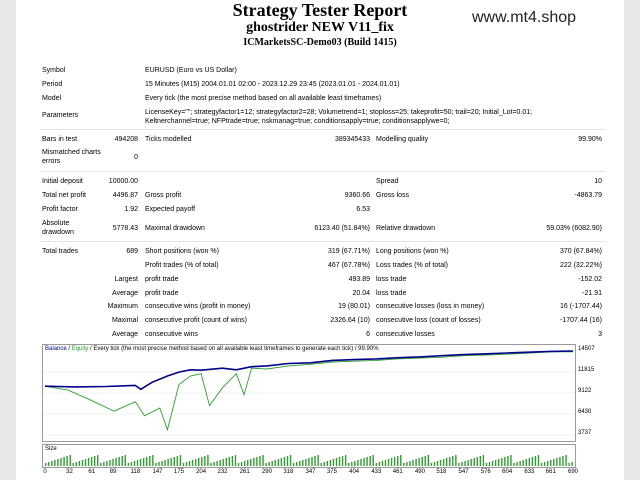 The image size is (640, 480). What do you see at coordinates (348, 251) in the screenshot?
I see `short-positions-value: 319 (67.71%)` at bounding box center [348, 251].